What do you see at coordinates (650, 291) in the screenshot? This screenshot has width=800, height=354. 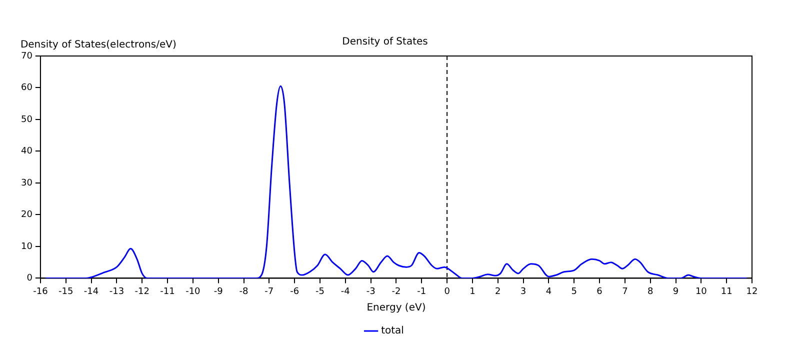 I see `x-tick-label: 8` at bounding box center [650, 291].